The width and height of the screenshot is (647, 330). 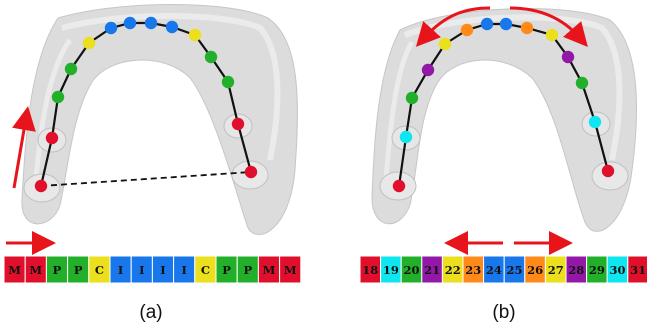 I want to click on strip-cell-label: 26, so click(x=535, y=270).